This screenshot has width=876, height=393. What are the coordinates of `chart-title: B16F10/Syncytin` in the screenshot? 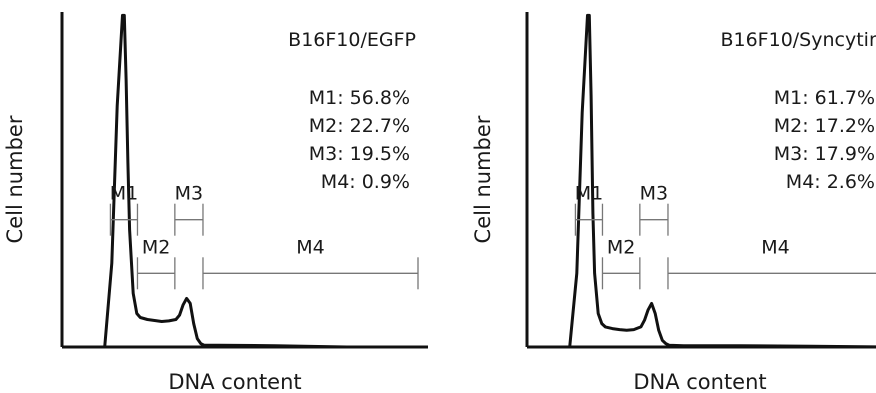 It's located at (798, 40).